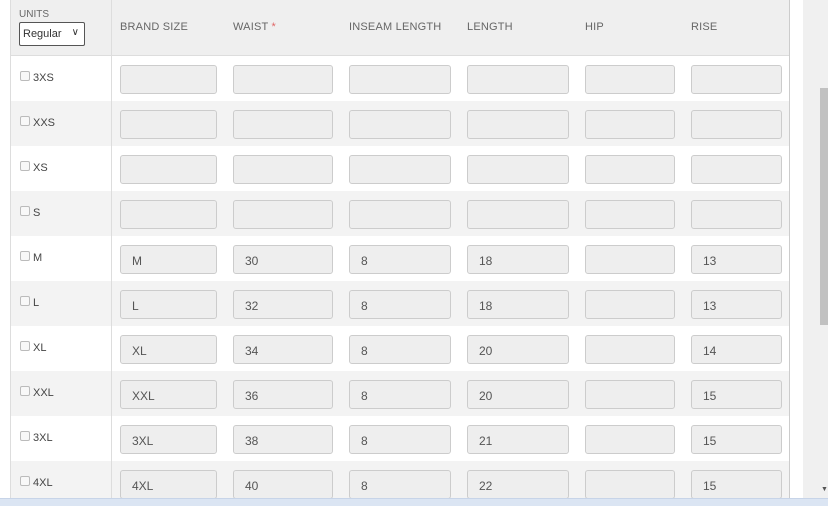  I want to click on brand-size-input: 4XL, so click(168, 484).